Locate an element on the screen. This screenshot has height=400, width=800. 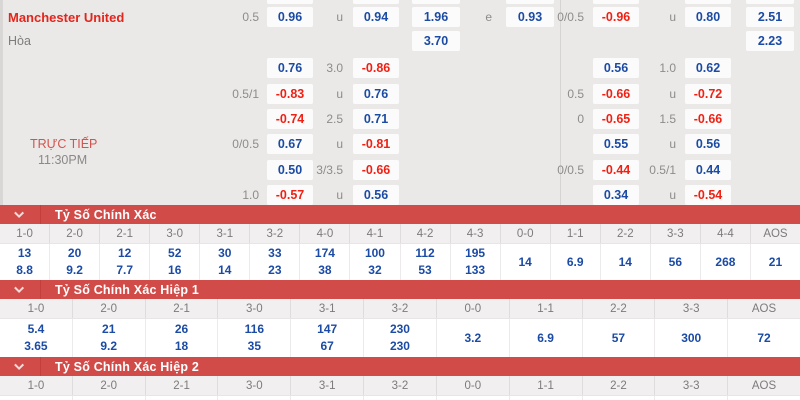
handicap-label: 1.0 is located at coordinates (667, 68).